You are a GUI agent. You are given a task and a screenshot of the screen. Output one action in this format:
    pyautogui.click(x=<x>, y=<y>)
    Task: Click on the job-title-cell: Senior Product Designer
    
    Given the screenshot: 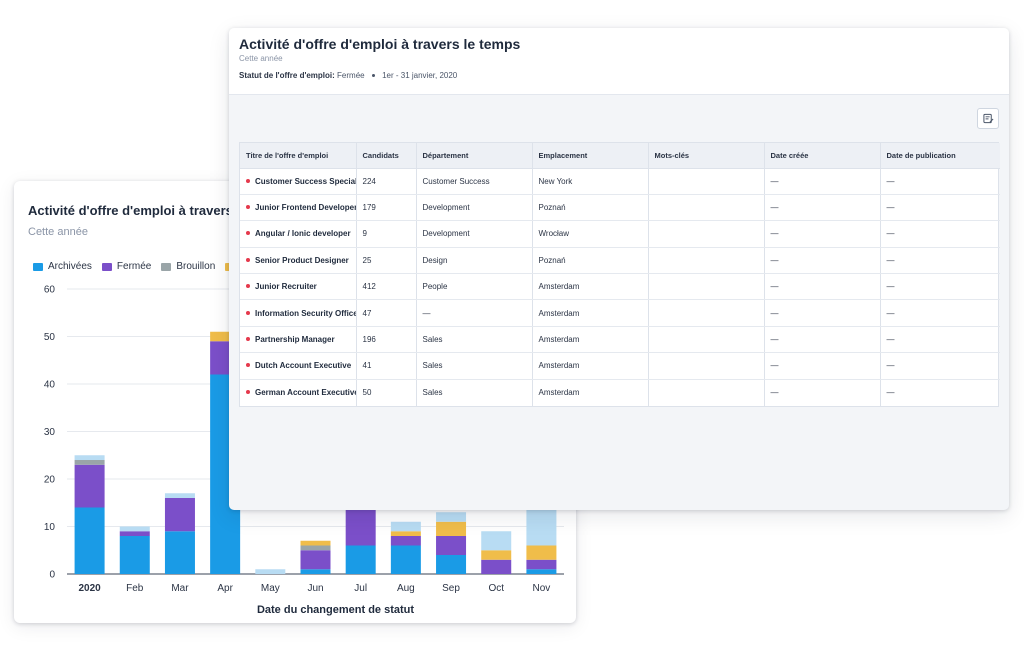 What is the action you would take?
    pyautogui.click(x=298, y=261)
    